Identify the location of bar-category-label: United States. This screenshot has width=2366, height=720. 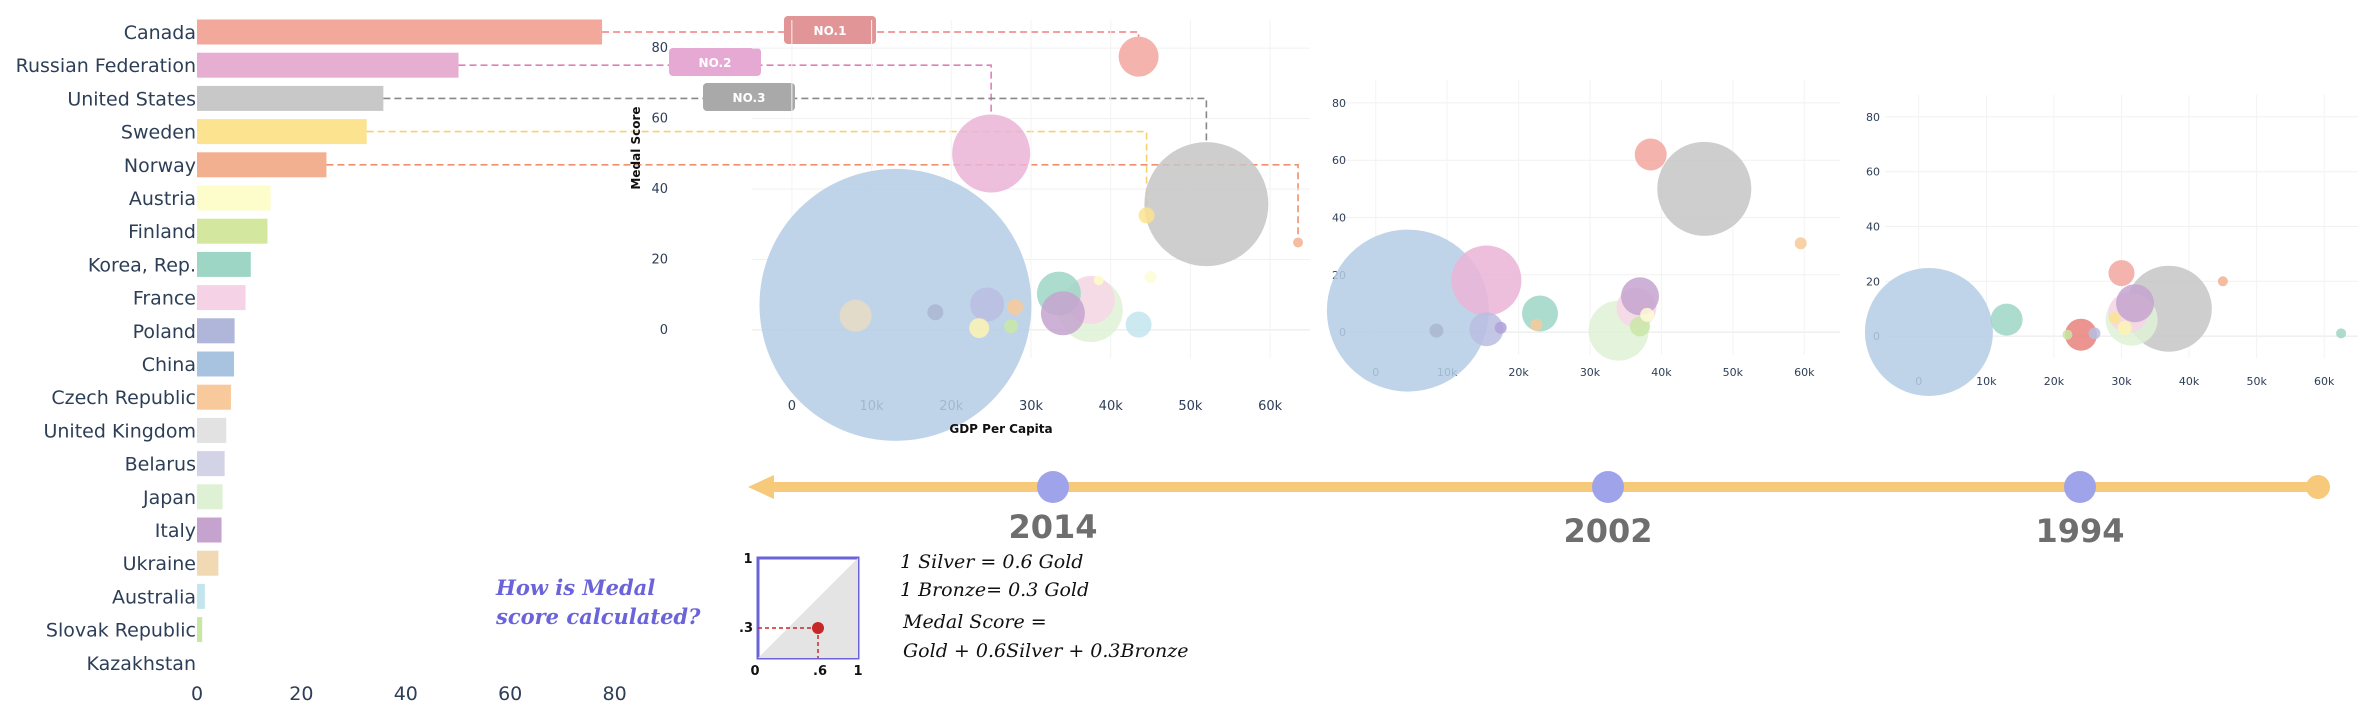
(131, 99).